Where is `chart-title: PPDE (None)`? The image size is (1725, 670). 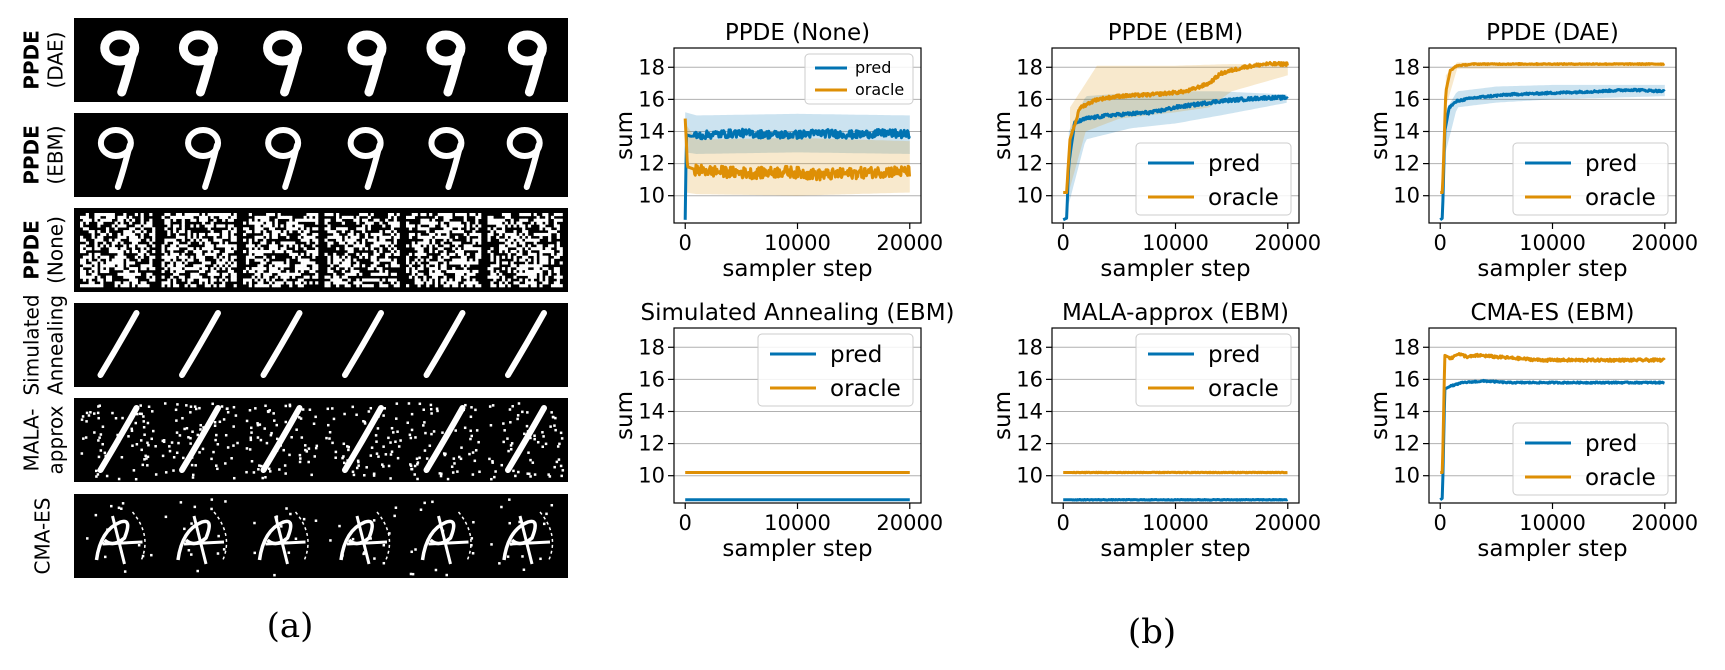 chart-title: PPDE (None) is located at coordinates (797, 33).